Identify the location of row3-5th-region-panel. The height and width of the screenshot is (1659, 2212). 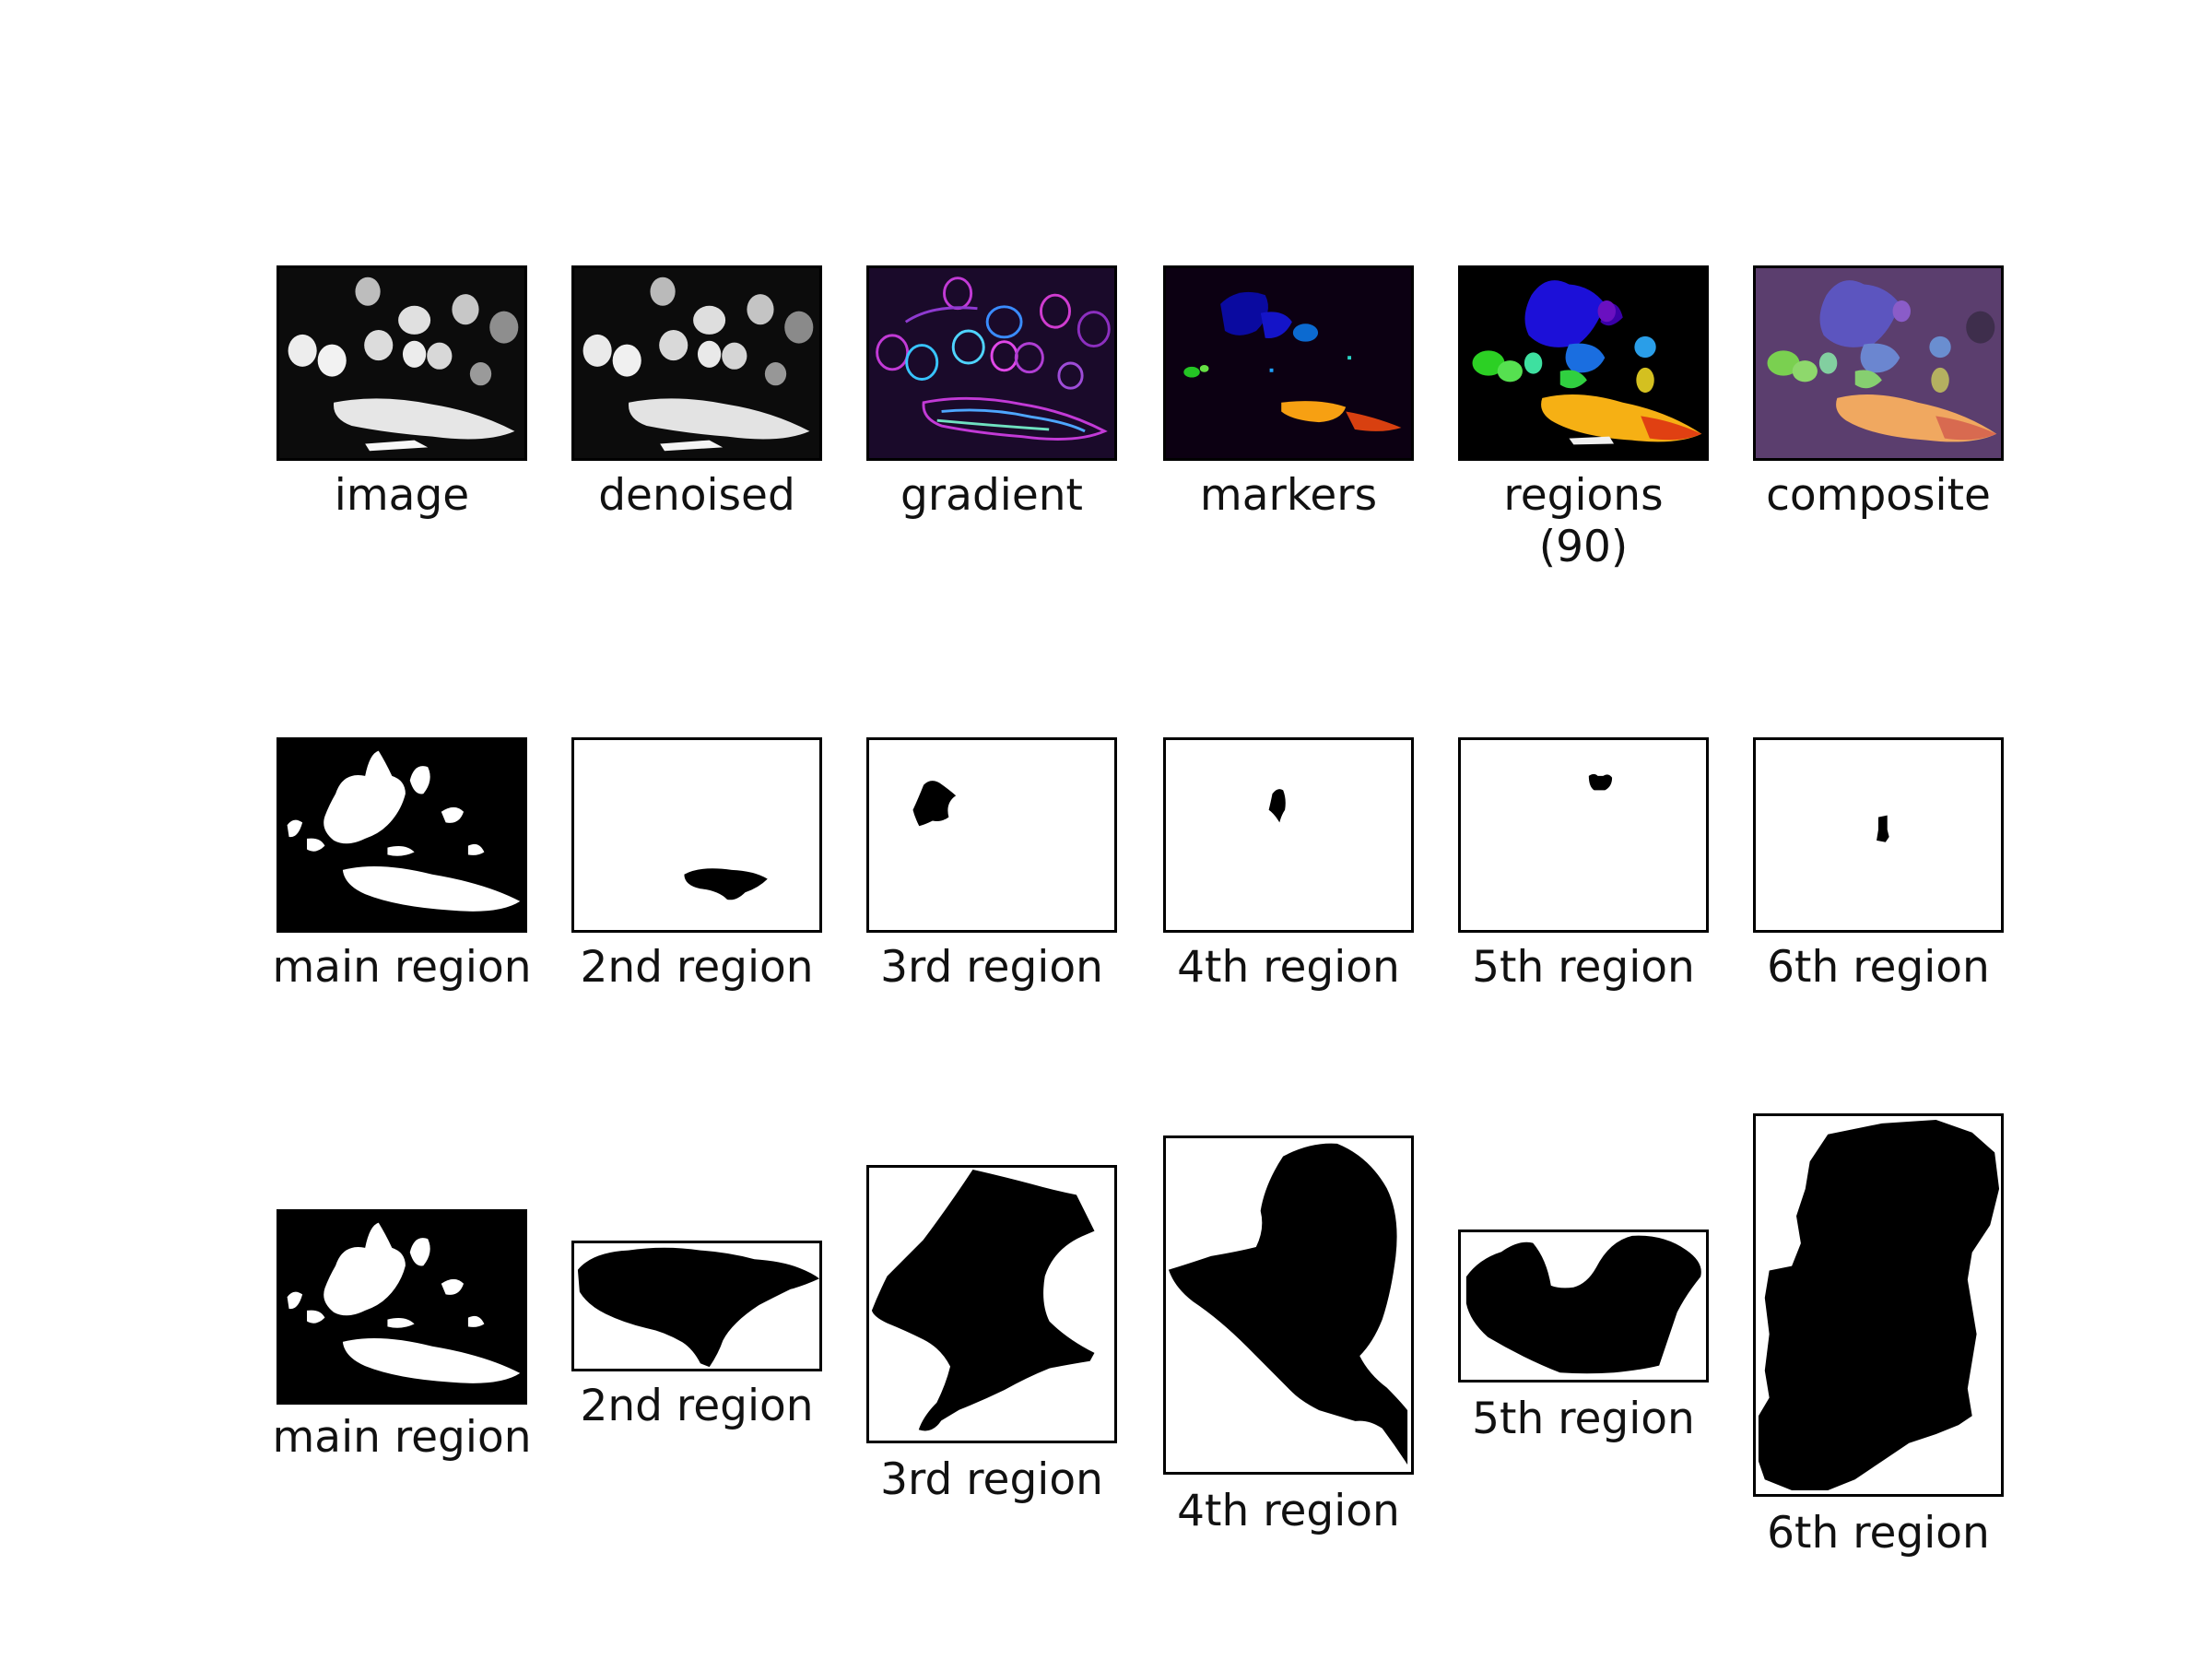
(1583, 1306).